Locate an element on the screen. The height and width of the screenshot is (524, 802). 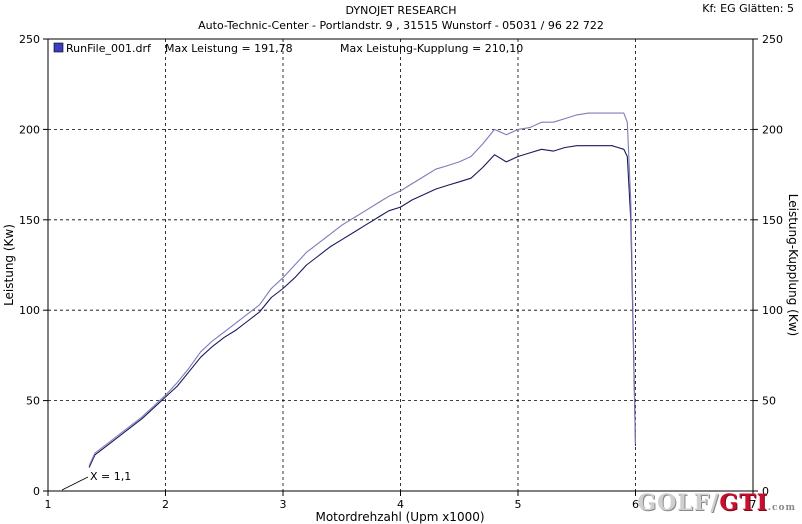
y-tick-label-right: 150 is located at coordinates (772, 220).